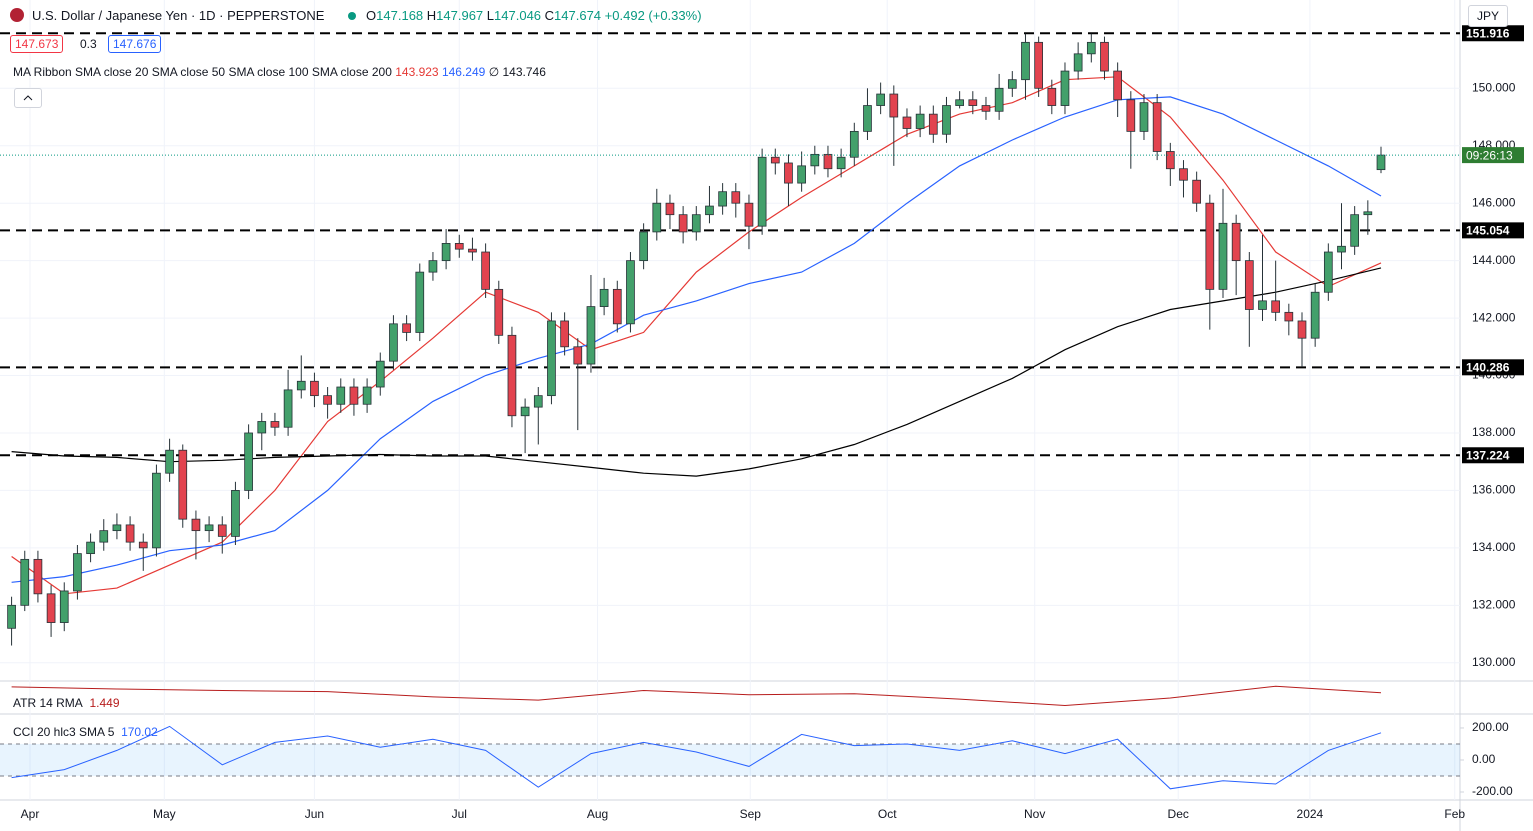 The height and width of the screenshot is (831, 1533). What do you see at coordinates (1310, 814) in the screenshot?
I see `x-tick-label: 2024` at bounding box center [1310, 814].